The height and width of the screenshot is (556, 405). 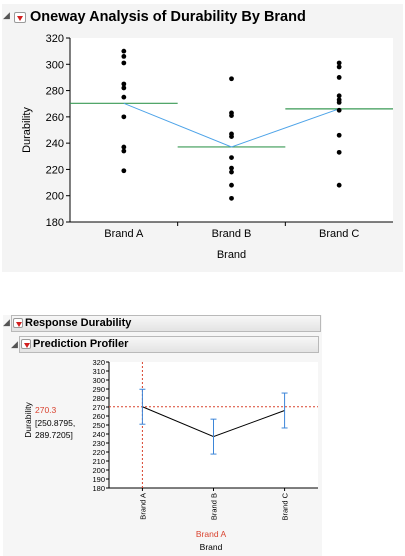 I want to click on oneway-xlabel: Brand, so click(x=231, y=255).